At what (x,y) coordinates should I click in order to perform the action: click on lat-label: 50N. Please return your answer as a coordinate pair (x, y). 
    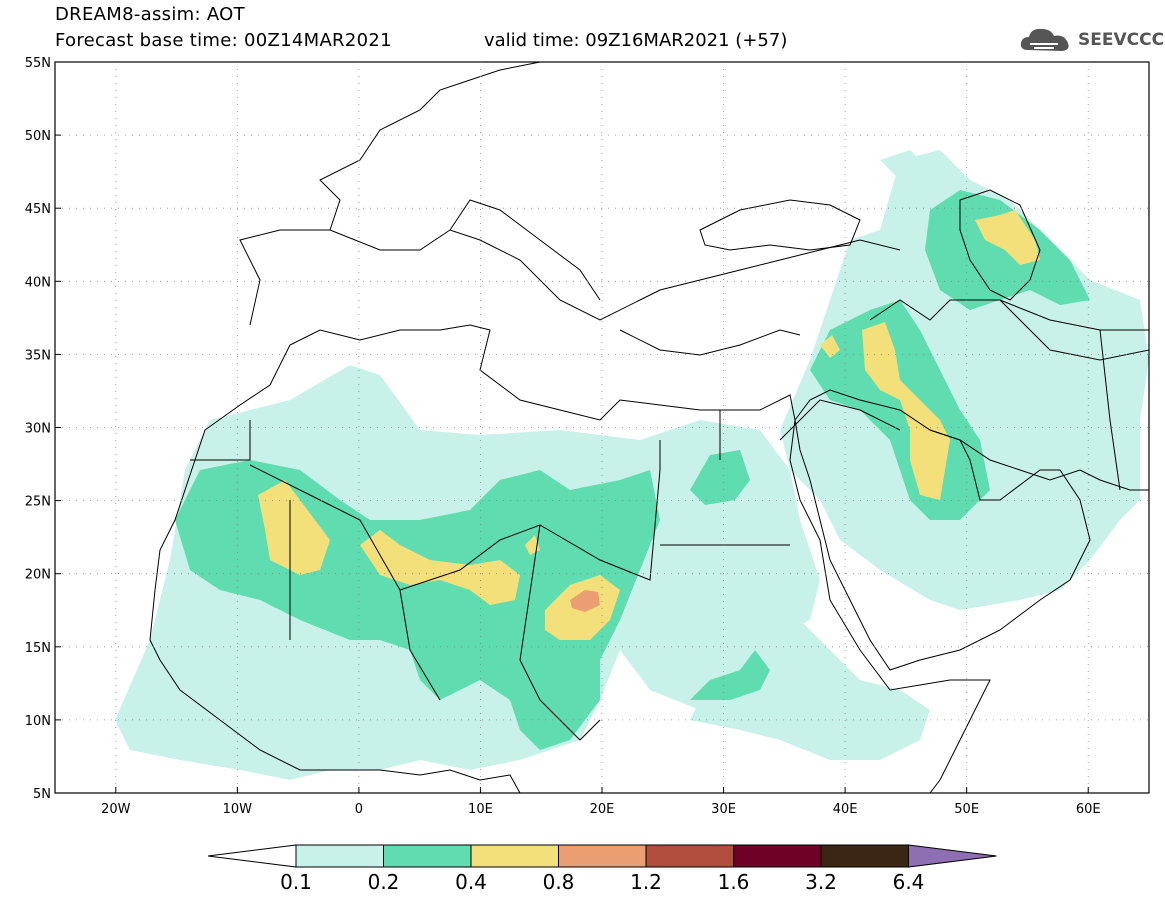
    Looking at the image, I should click on (38, 136).